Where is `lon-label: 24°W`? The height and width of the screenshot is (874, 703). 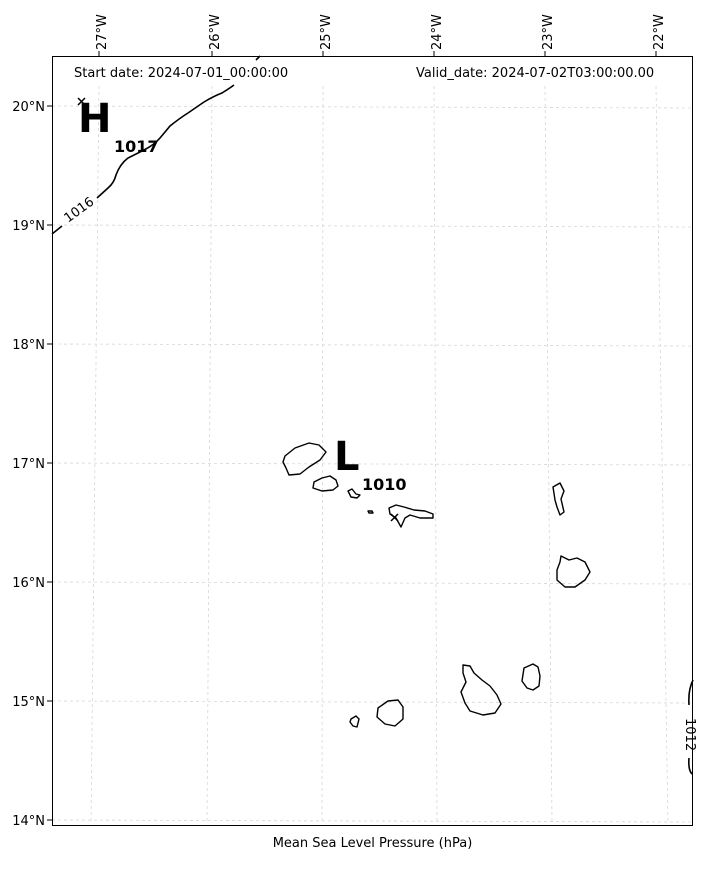 lon-label: 24°W is located at coordinates (437, 32).